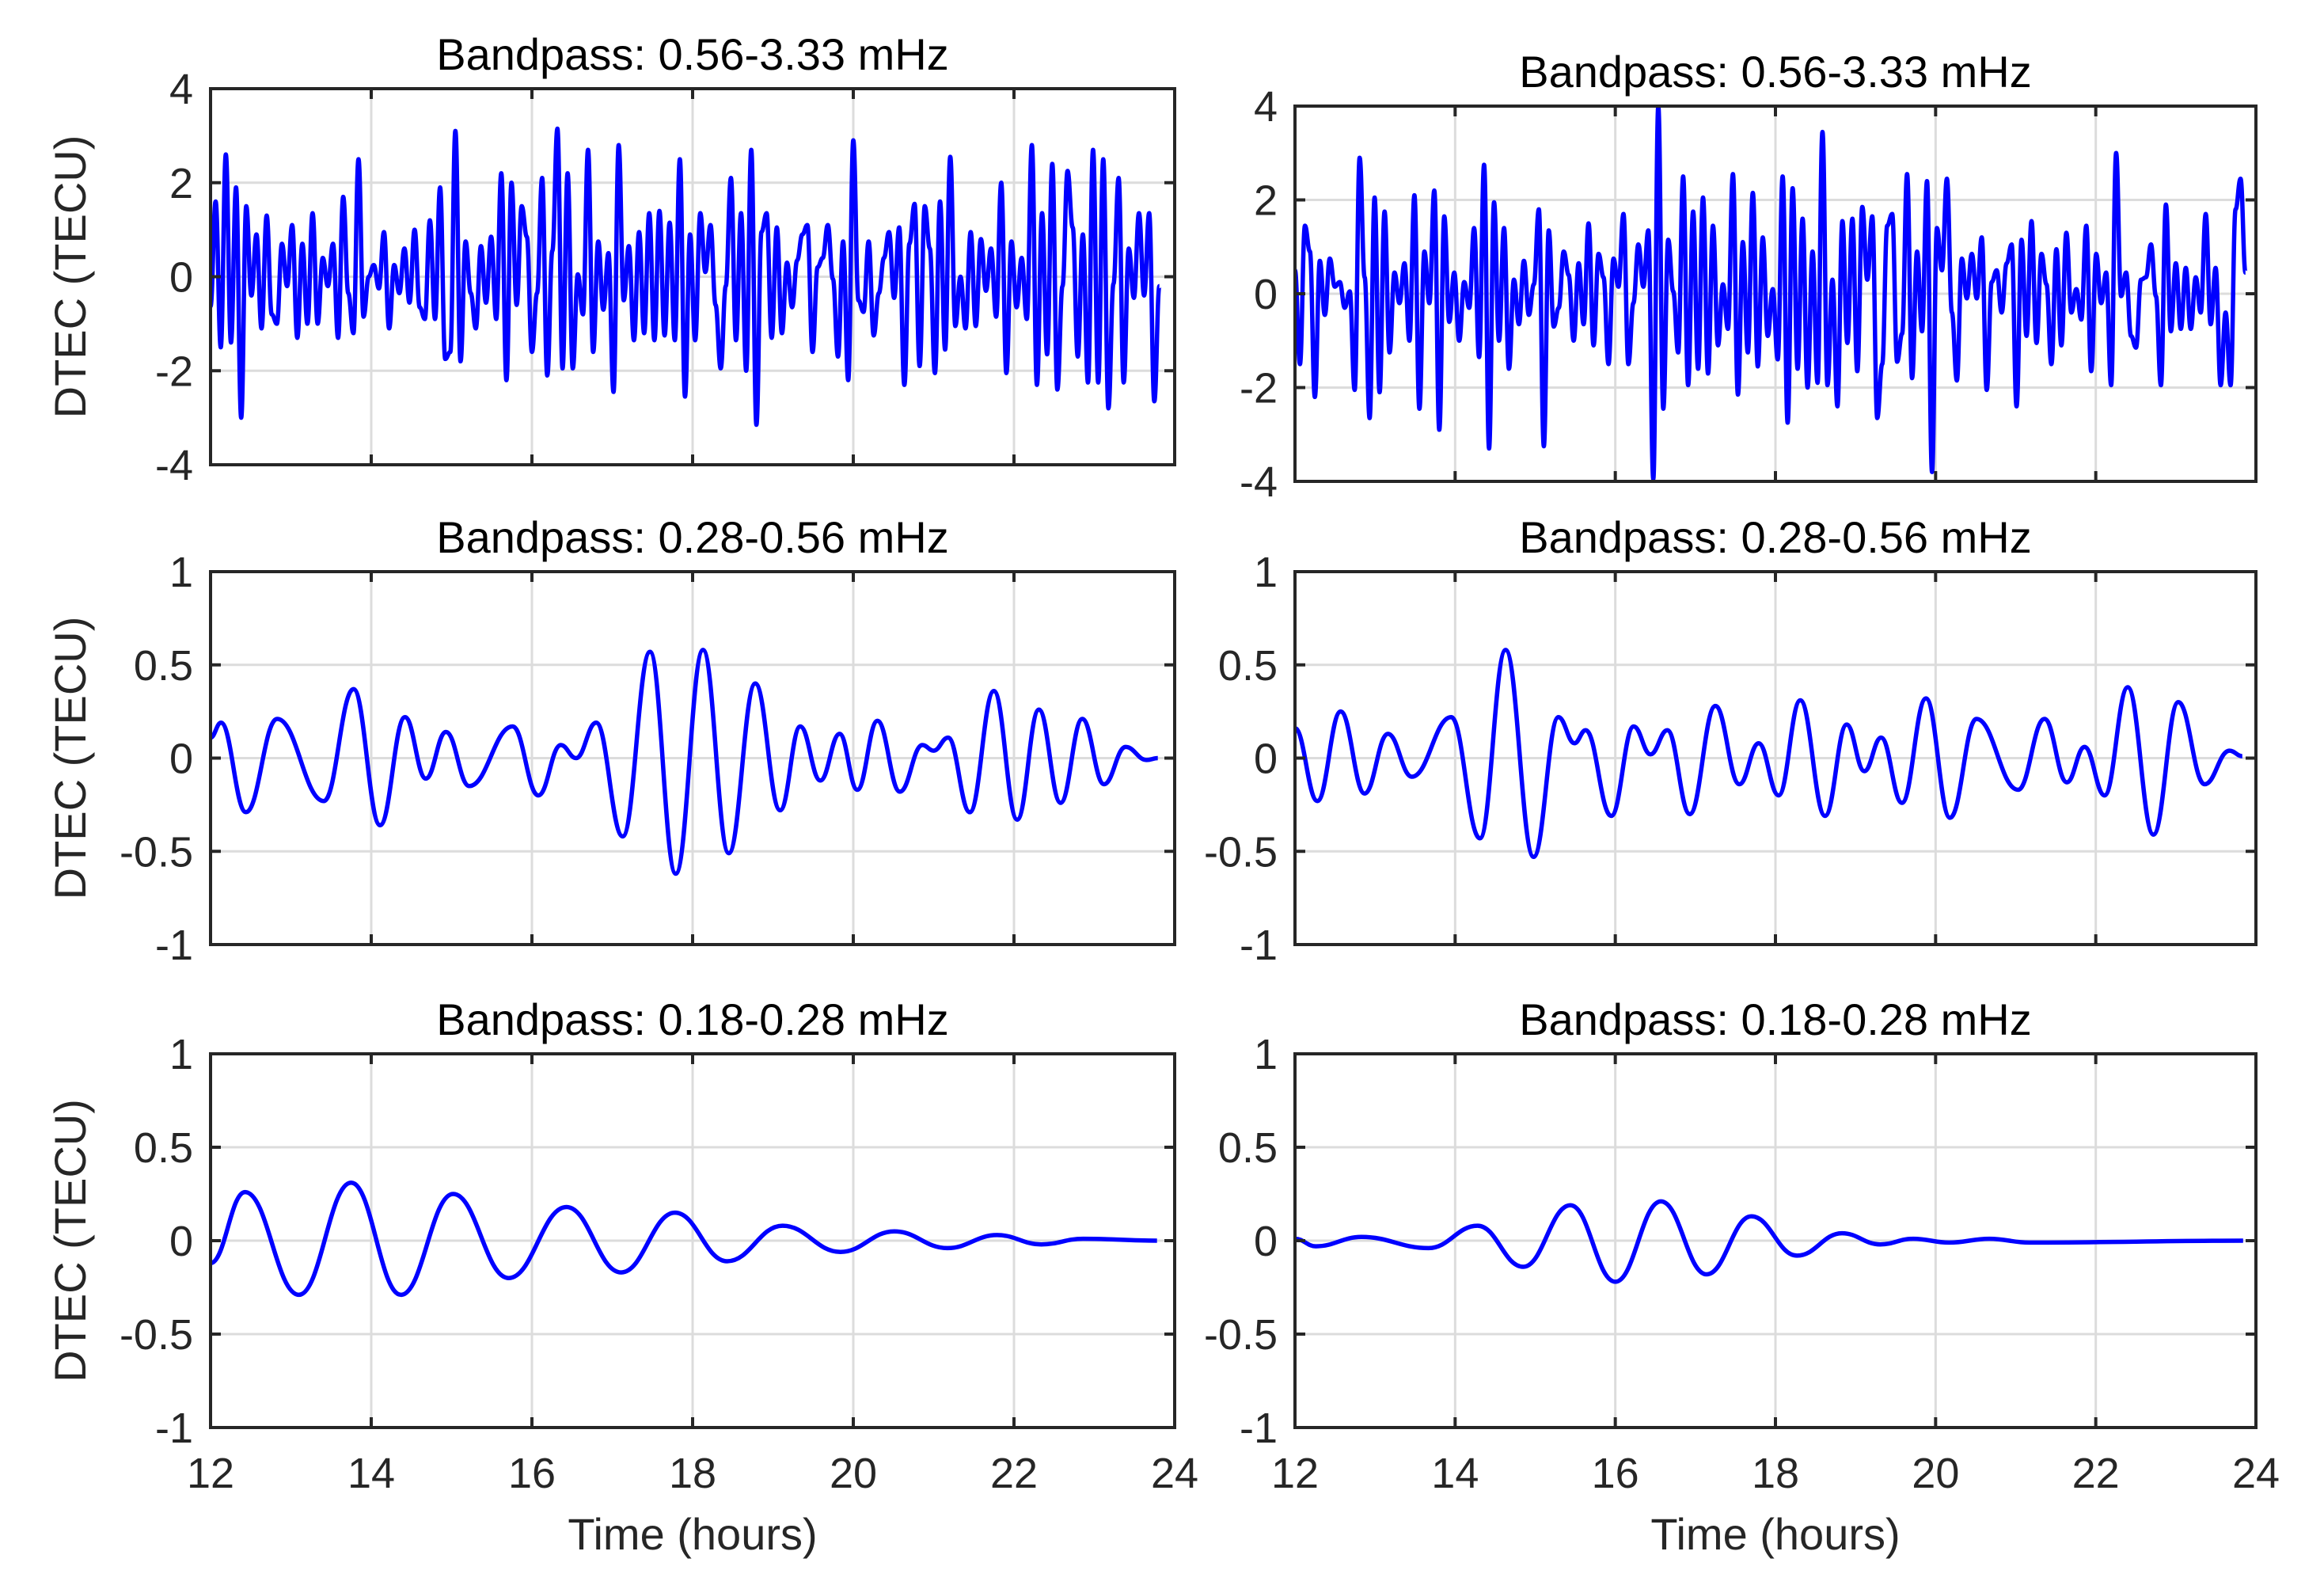  I want to click on panel-2: -4 -2 0 2 4 Bandpass: 0.56-3.33 mHz, so click(1749, 276).